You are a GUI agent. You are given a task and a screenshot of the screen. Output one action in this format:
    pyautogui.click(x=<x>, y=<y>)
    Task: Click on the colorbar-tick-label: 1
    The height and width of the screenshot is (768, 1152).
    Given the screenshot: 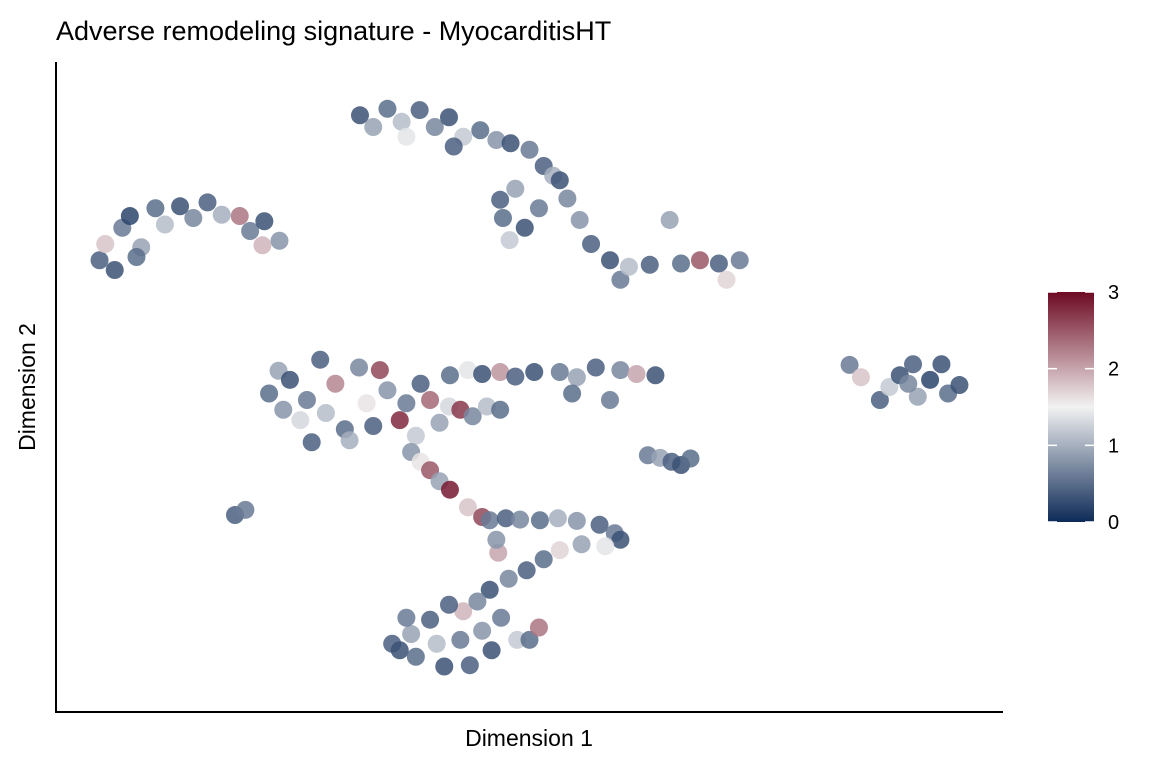 What is the action you would take?
    pyautogui.click(x=1113, y=446)
    